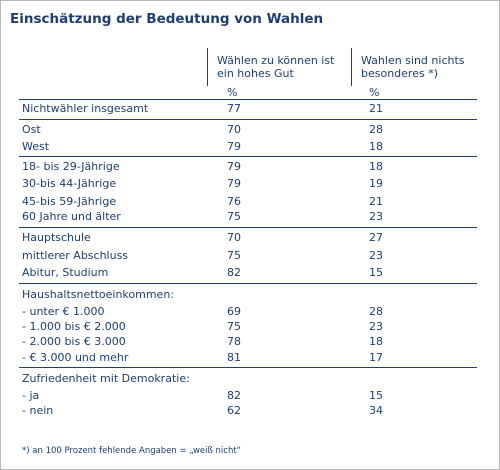  Describe the element at coordinates (376, 183) in the screenshot. I see `value-nothing-special: 19` at that location.